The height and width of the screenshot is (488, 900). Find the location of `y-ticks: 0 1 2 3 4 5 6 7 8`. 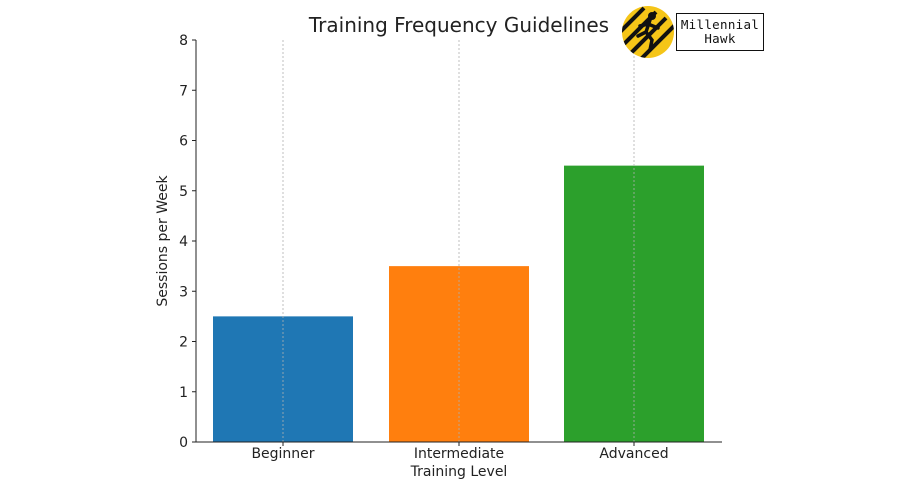

y-ticks: 0 1 2 3 4 5 6 7 8 is located at coordinates (187, 242).